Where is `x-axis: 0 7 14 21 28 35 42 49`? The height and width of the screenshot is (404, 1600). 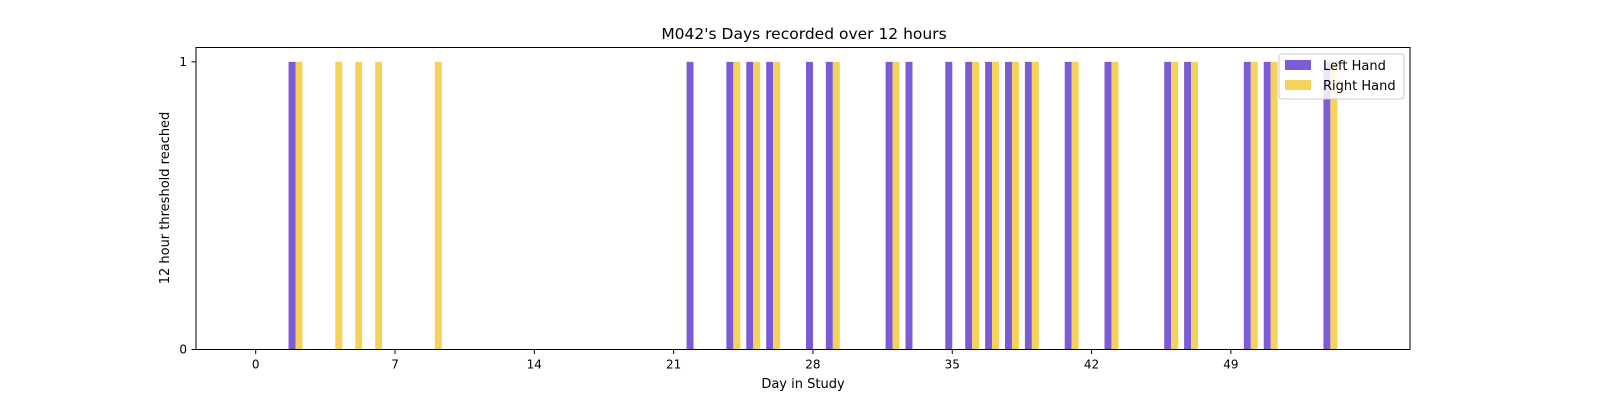 x-axis: 0 7 14 21 28 35 42 49 is located at coordinates (745, 360).